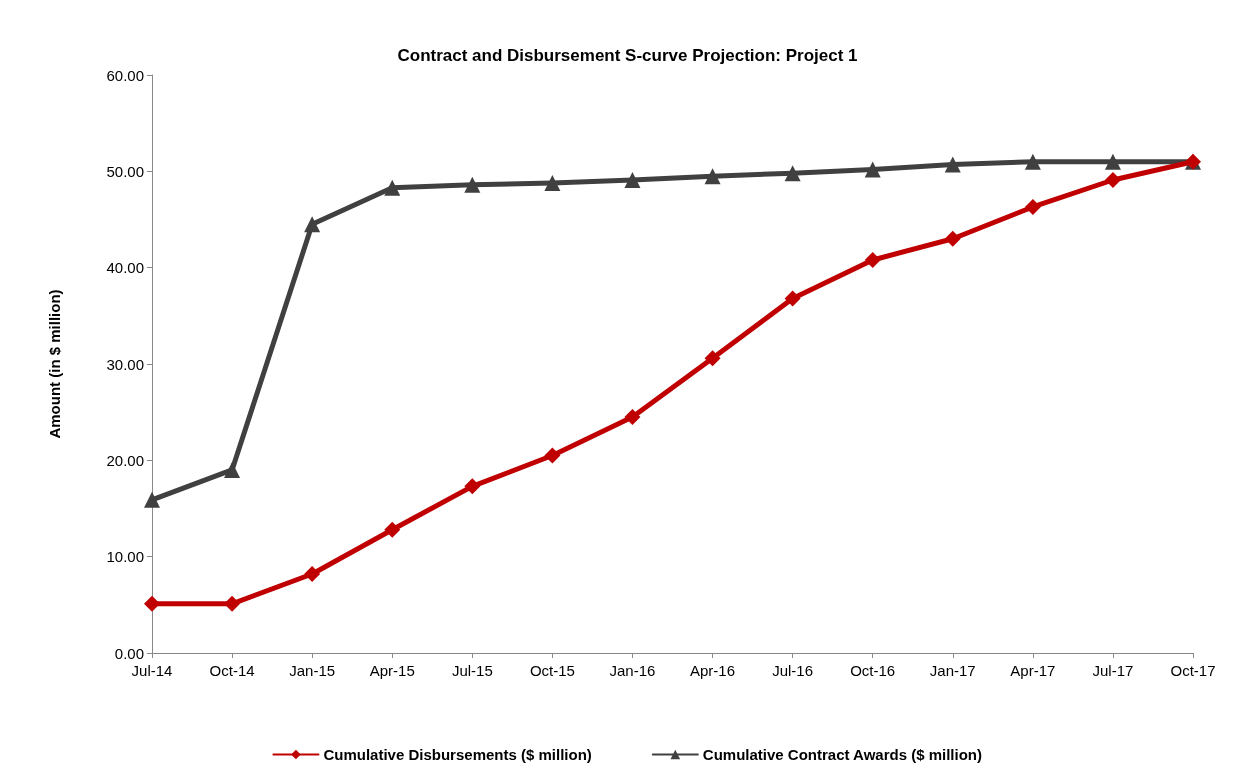 This screenshot has width=1255, height=781. I want to click on x-tick-label: Jul-16, so click(793, 670).